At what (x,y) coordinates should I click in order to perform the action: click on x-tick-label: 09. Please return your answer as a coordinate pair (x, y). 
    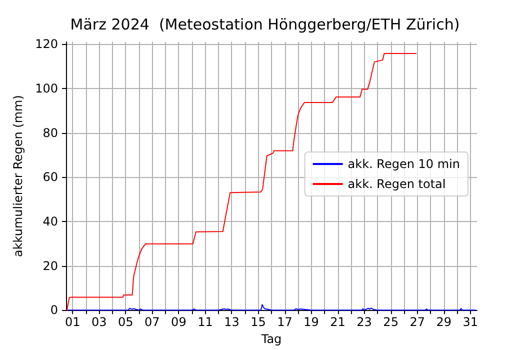
    Looking at the image, I should click on (178, 322).